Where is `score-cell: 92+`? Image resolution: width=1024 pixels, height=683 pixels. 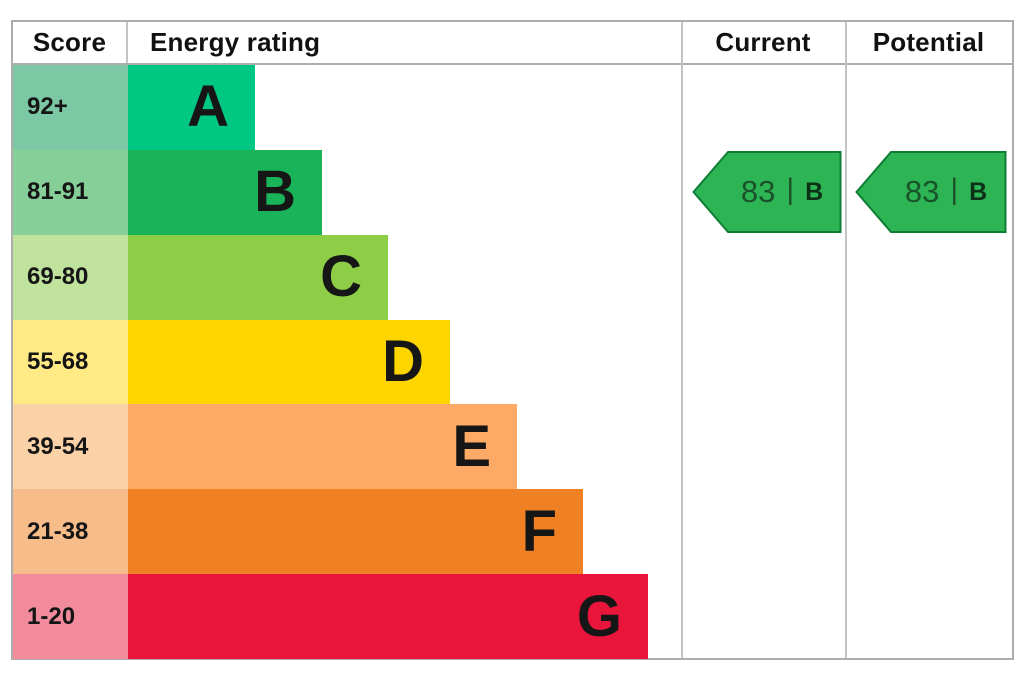 score-cell: 92+ is located at coordinates (70, 107).